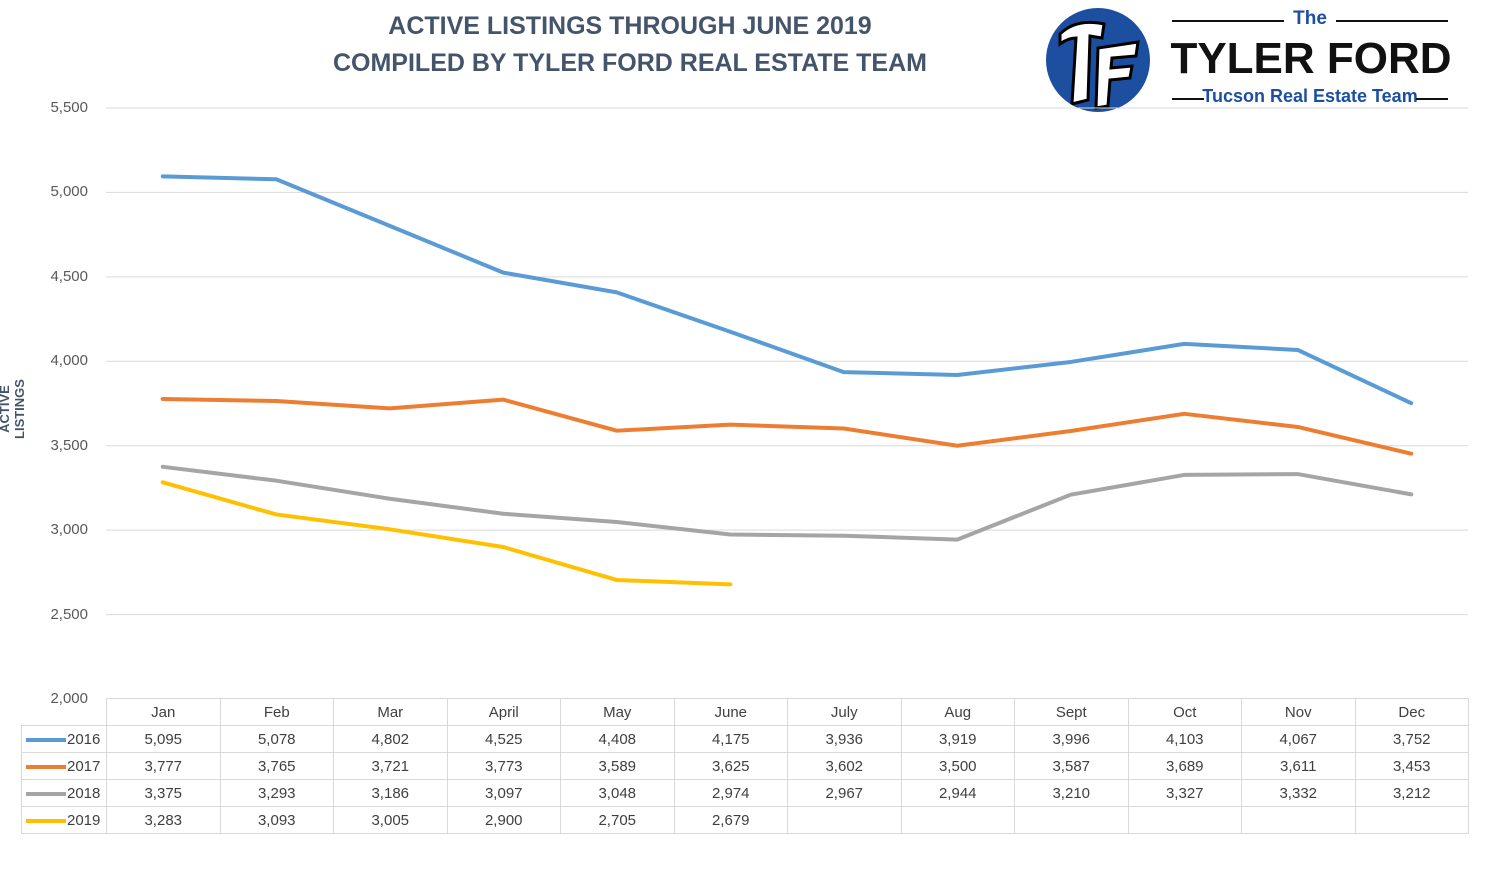 The width and height of the screenshot is (1500, 874). I want to click on data-label: 3,005, so click(390, 820).